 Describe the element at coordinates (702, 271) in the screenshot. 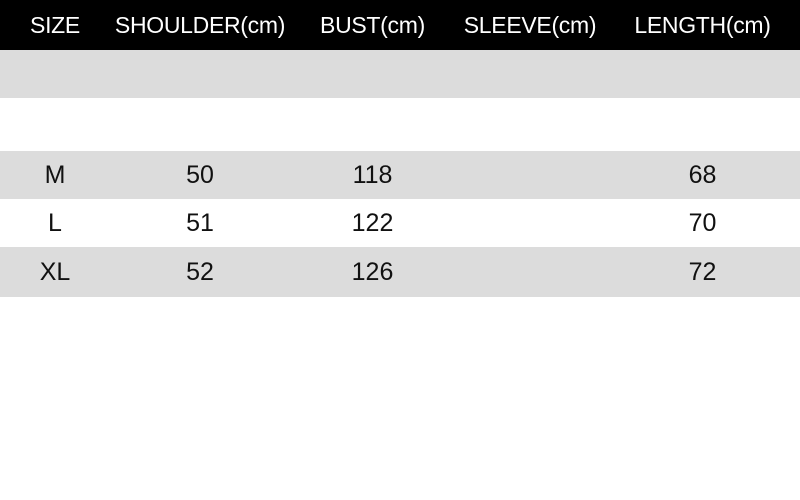

I see `cell-length: 72` at that location.